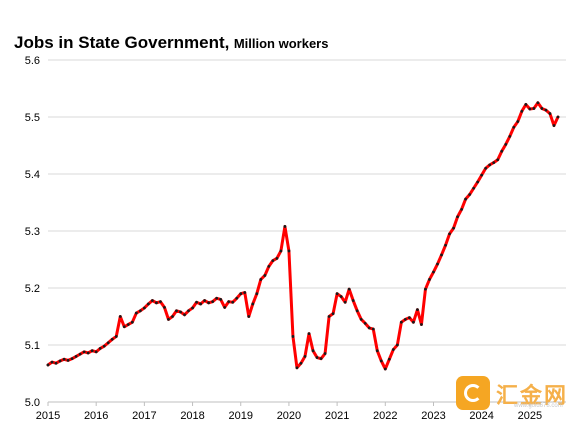 This screenshot has width=578, height=433. What do you see at coordinates (281, 43) in the screenshot?
I see `chart-subtitle: Million workers` at bounding box center [281, 43].